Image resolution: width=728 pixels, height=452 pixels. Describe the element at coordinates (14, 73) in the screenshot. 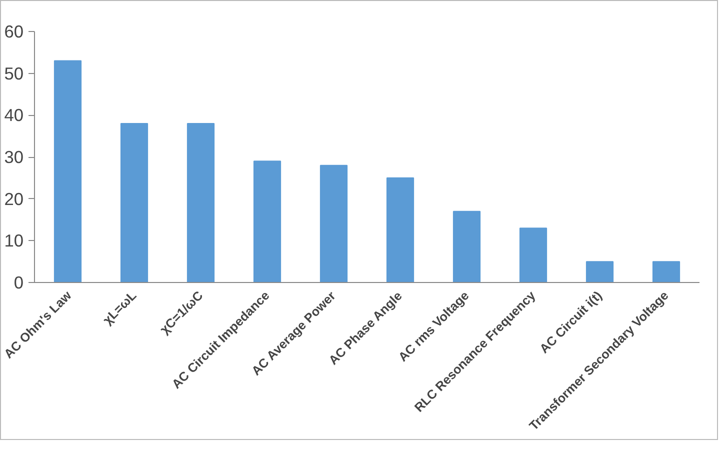

I see `y-tick-label: 50` at that location.